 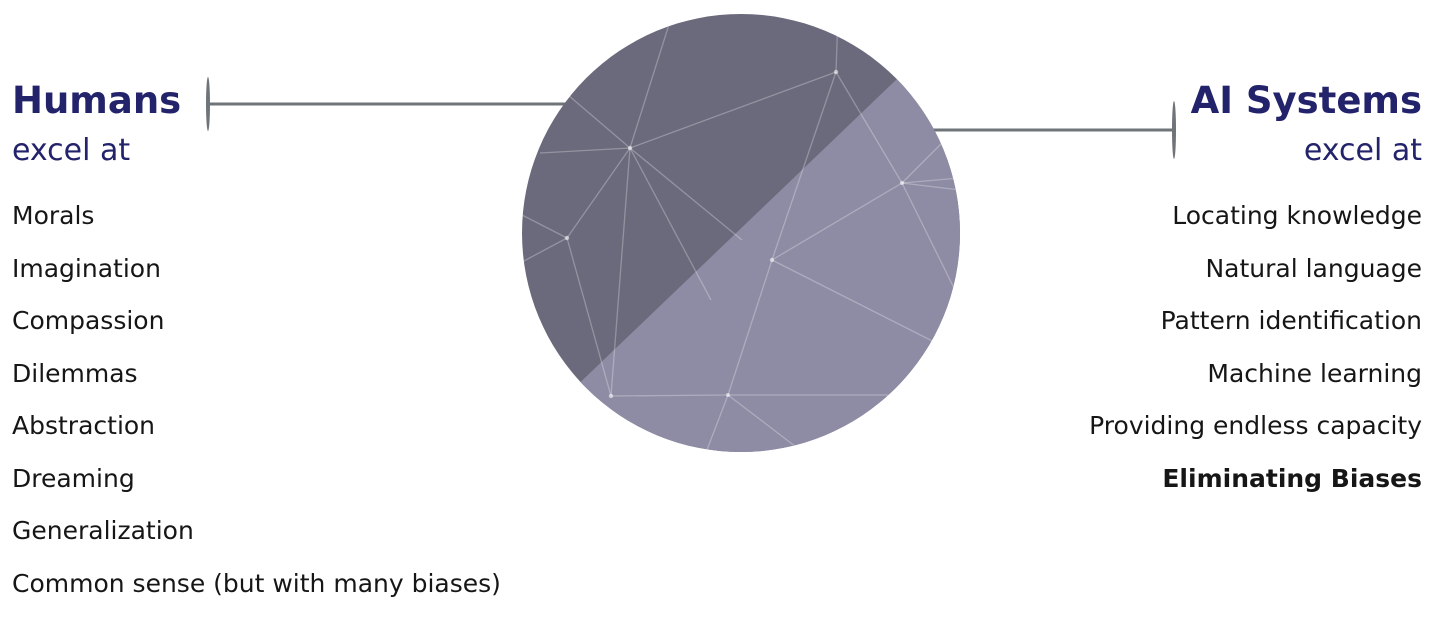 I want to click on humans-item-dilemmas: Dilemmas, so click(x=256, y=385).